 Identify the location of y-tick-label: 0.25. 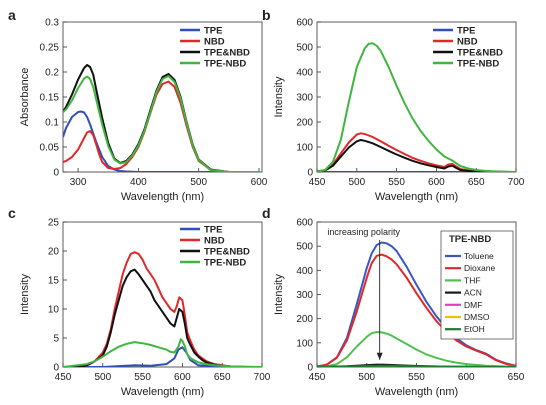
(50, 48).